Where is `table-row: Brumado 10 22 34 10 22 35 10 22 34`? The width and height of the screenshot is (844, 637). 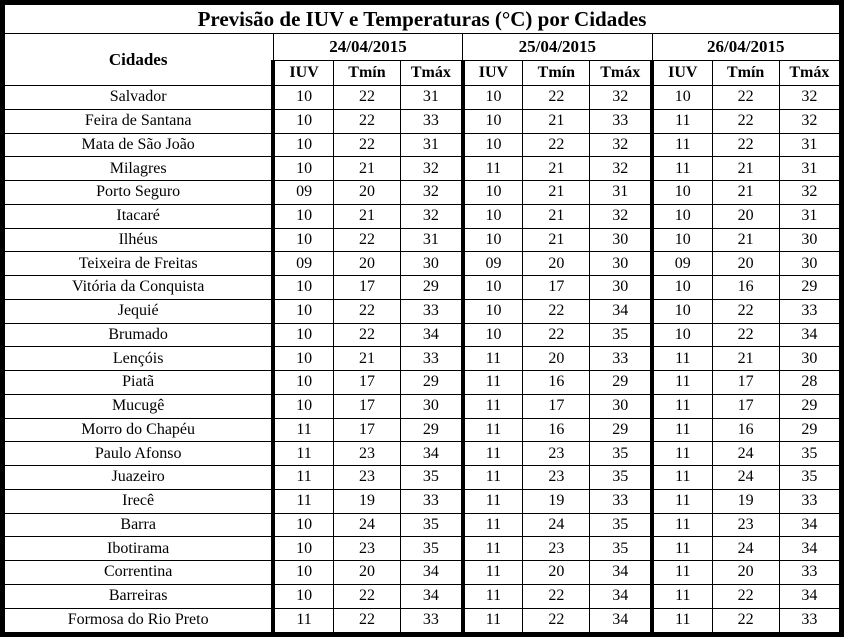 table-row: Brumado 10 22 34 10 22 35 10 22 34 is located at coordinates (422, 335).